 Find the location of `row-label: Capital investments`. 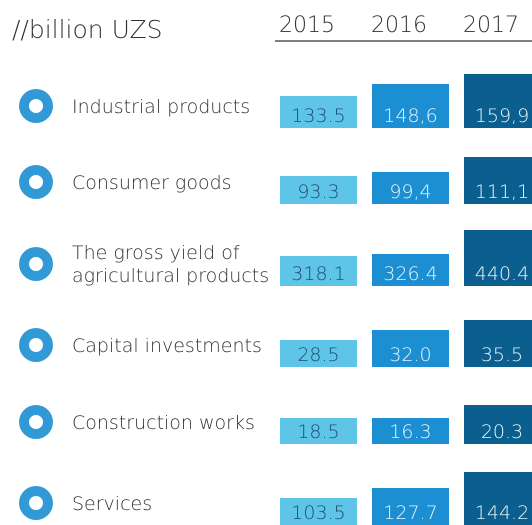

row-label: Capital investments is located at coordinates (167, 346).